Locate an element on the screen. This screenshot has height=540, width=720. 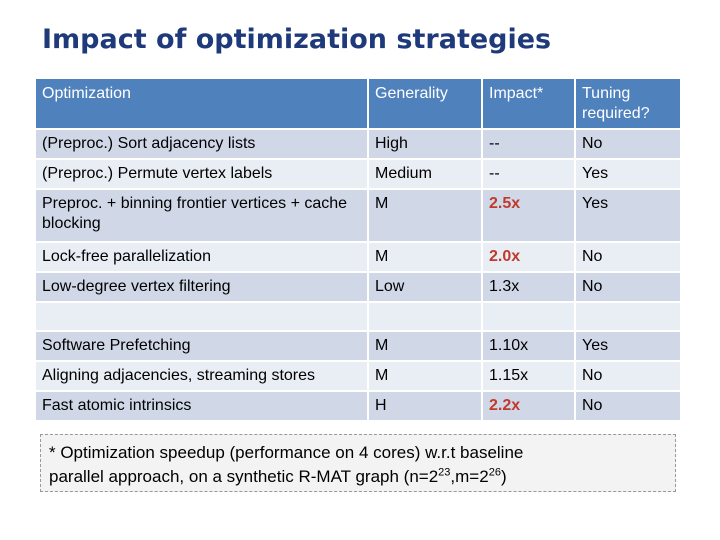
cell-generality: Medium is located at coordinates (426, 175).